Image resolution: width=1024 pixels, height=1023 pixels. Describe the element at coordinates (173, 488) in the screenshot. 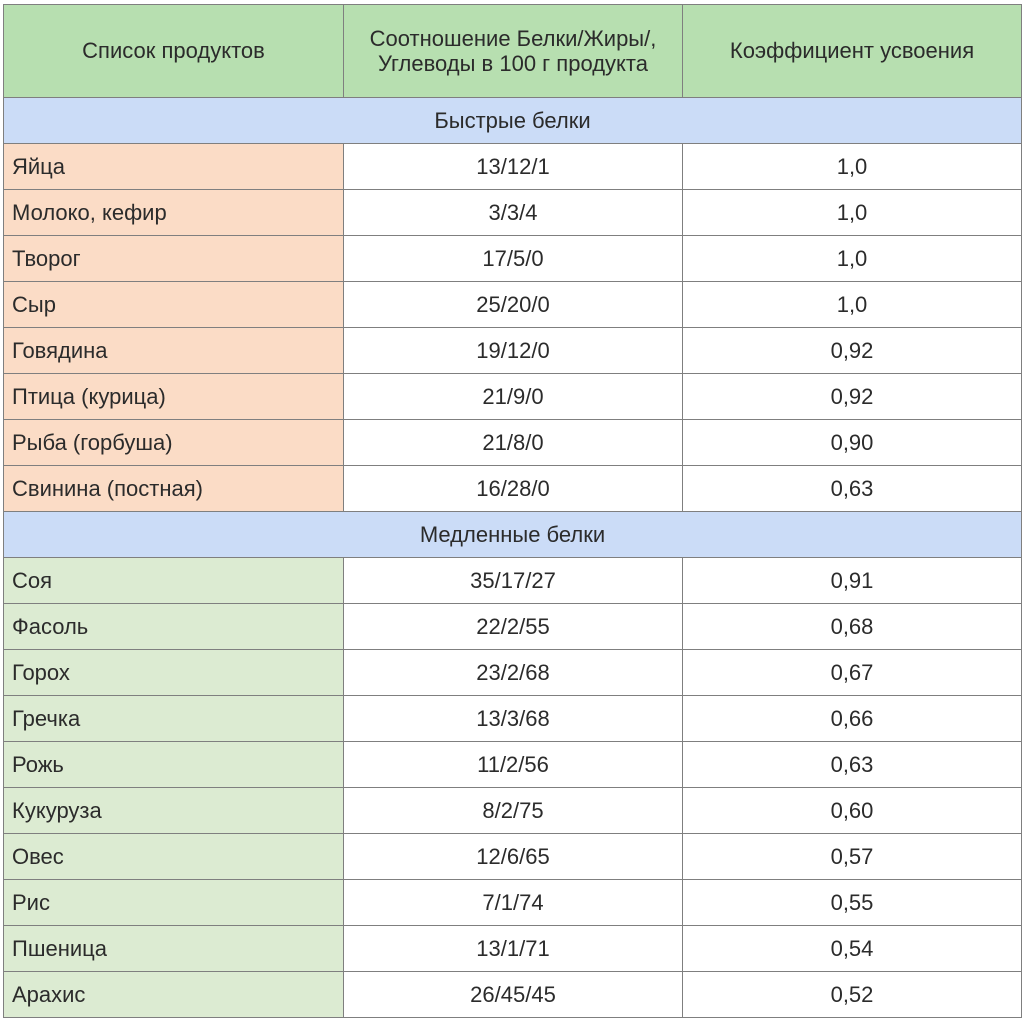

I see `product-name: Свинина (постная)` at that location.